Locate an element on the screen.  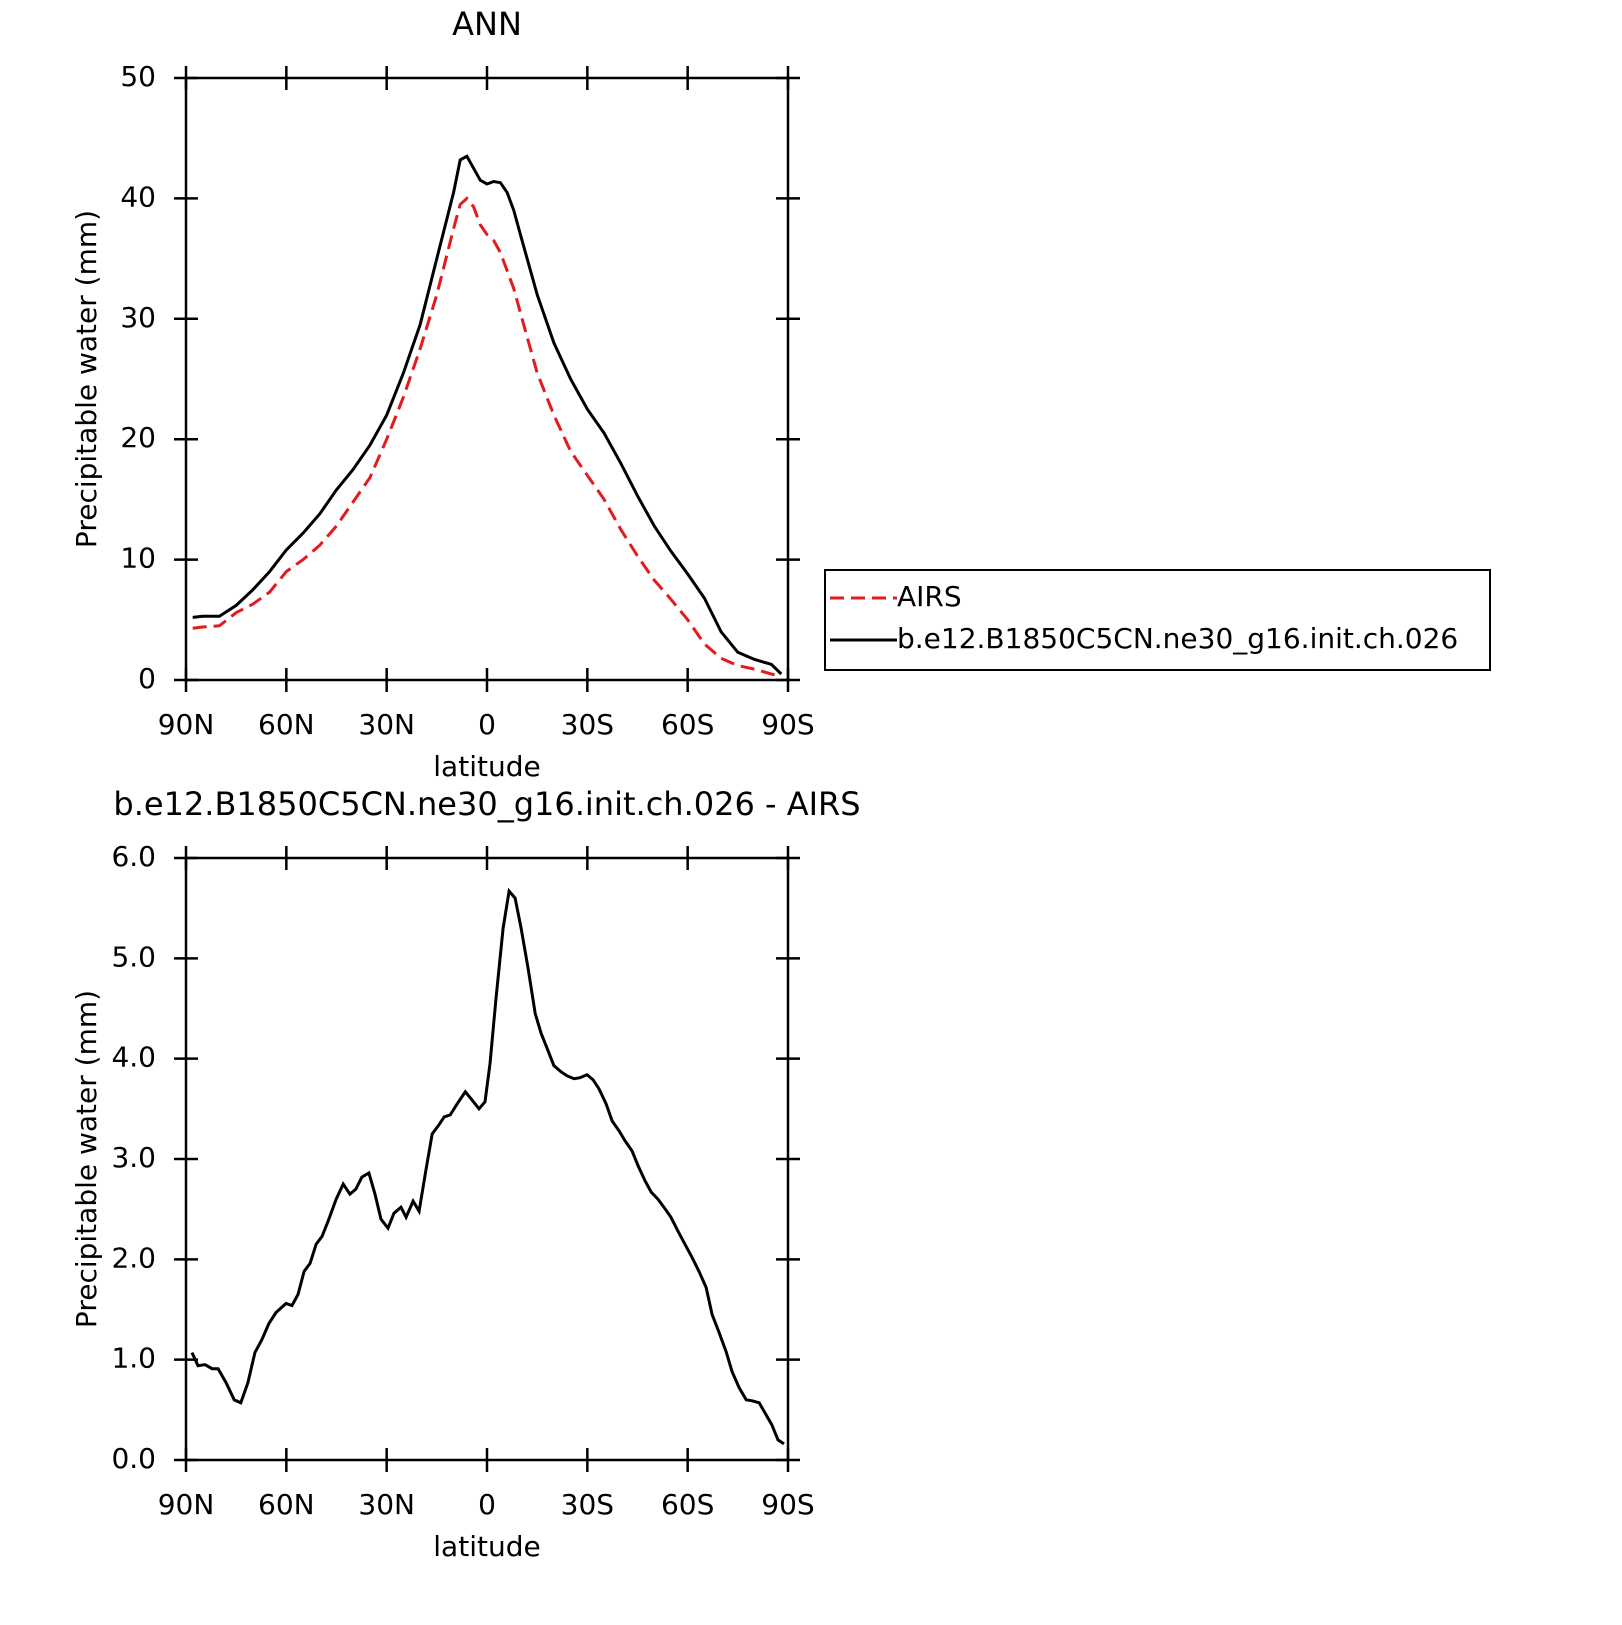
y-tick-label: 4.0 is located at coordinates (133, 1057).